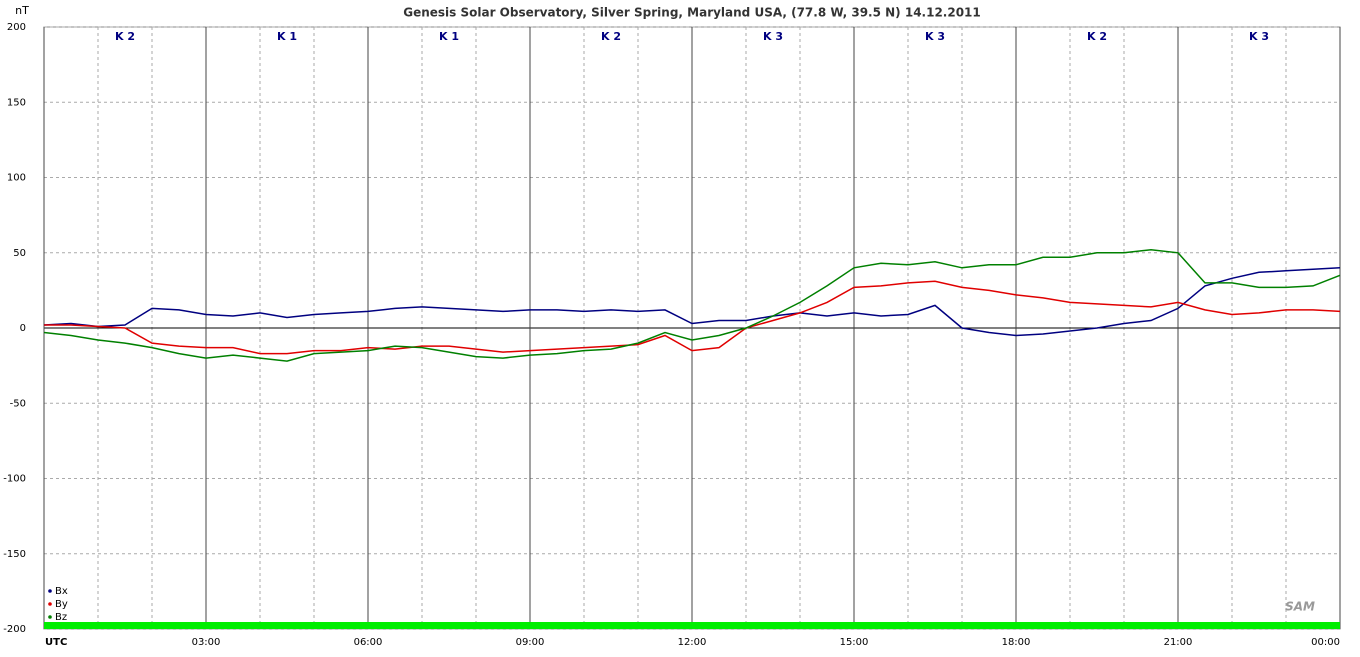 The height and width of the screenshot is (657, 1360). I want to click on x-tick-label: 06:00, so click(368, 642).